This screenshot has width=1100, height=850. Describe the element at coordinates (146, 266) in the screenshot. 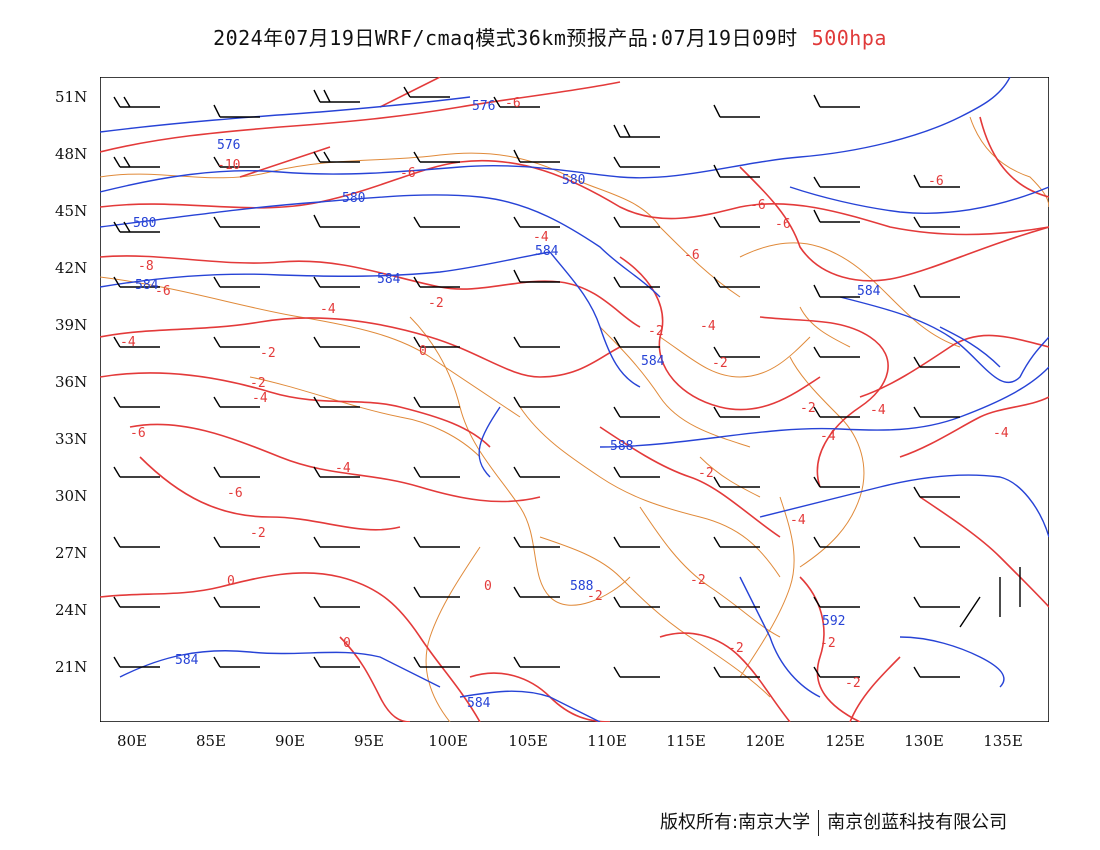

I see `temperature-label: -8` at that location.